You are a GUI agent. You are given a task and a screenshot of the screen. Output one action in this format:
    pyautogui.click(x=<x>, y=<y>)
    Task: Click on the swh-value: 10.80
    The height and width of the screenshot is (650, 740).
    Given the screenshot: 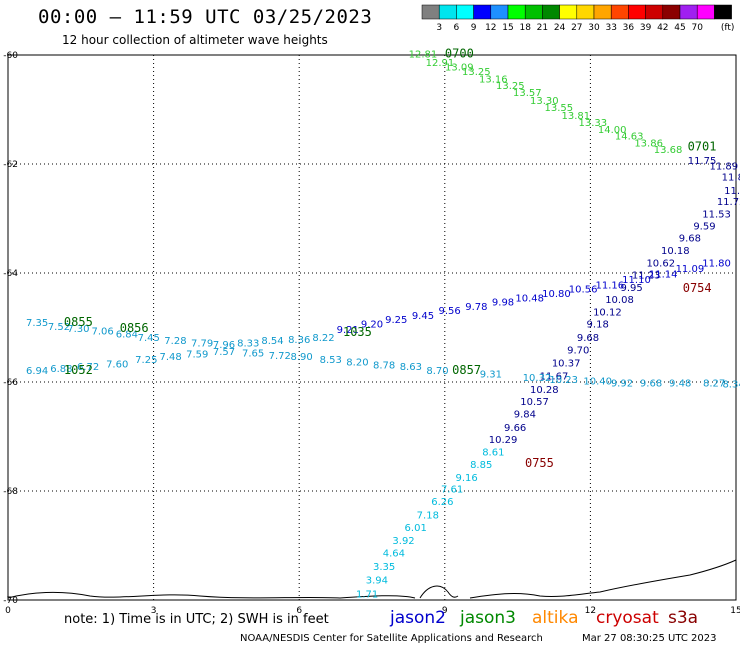 What is the action you would take?
    pyautogui.click(x=556, y=294)
    